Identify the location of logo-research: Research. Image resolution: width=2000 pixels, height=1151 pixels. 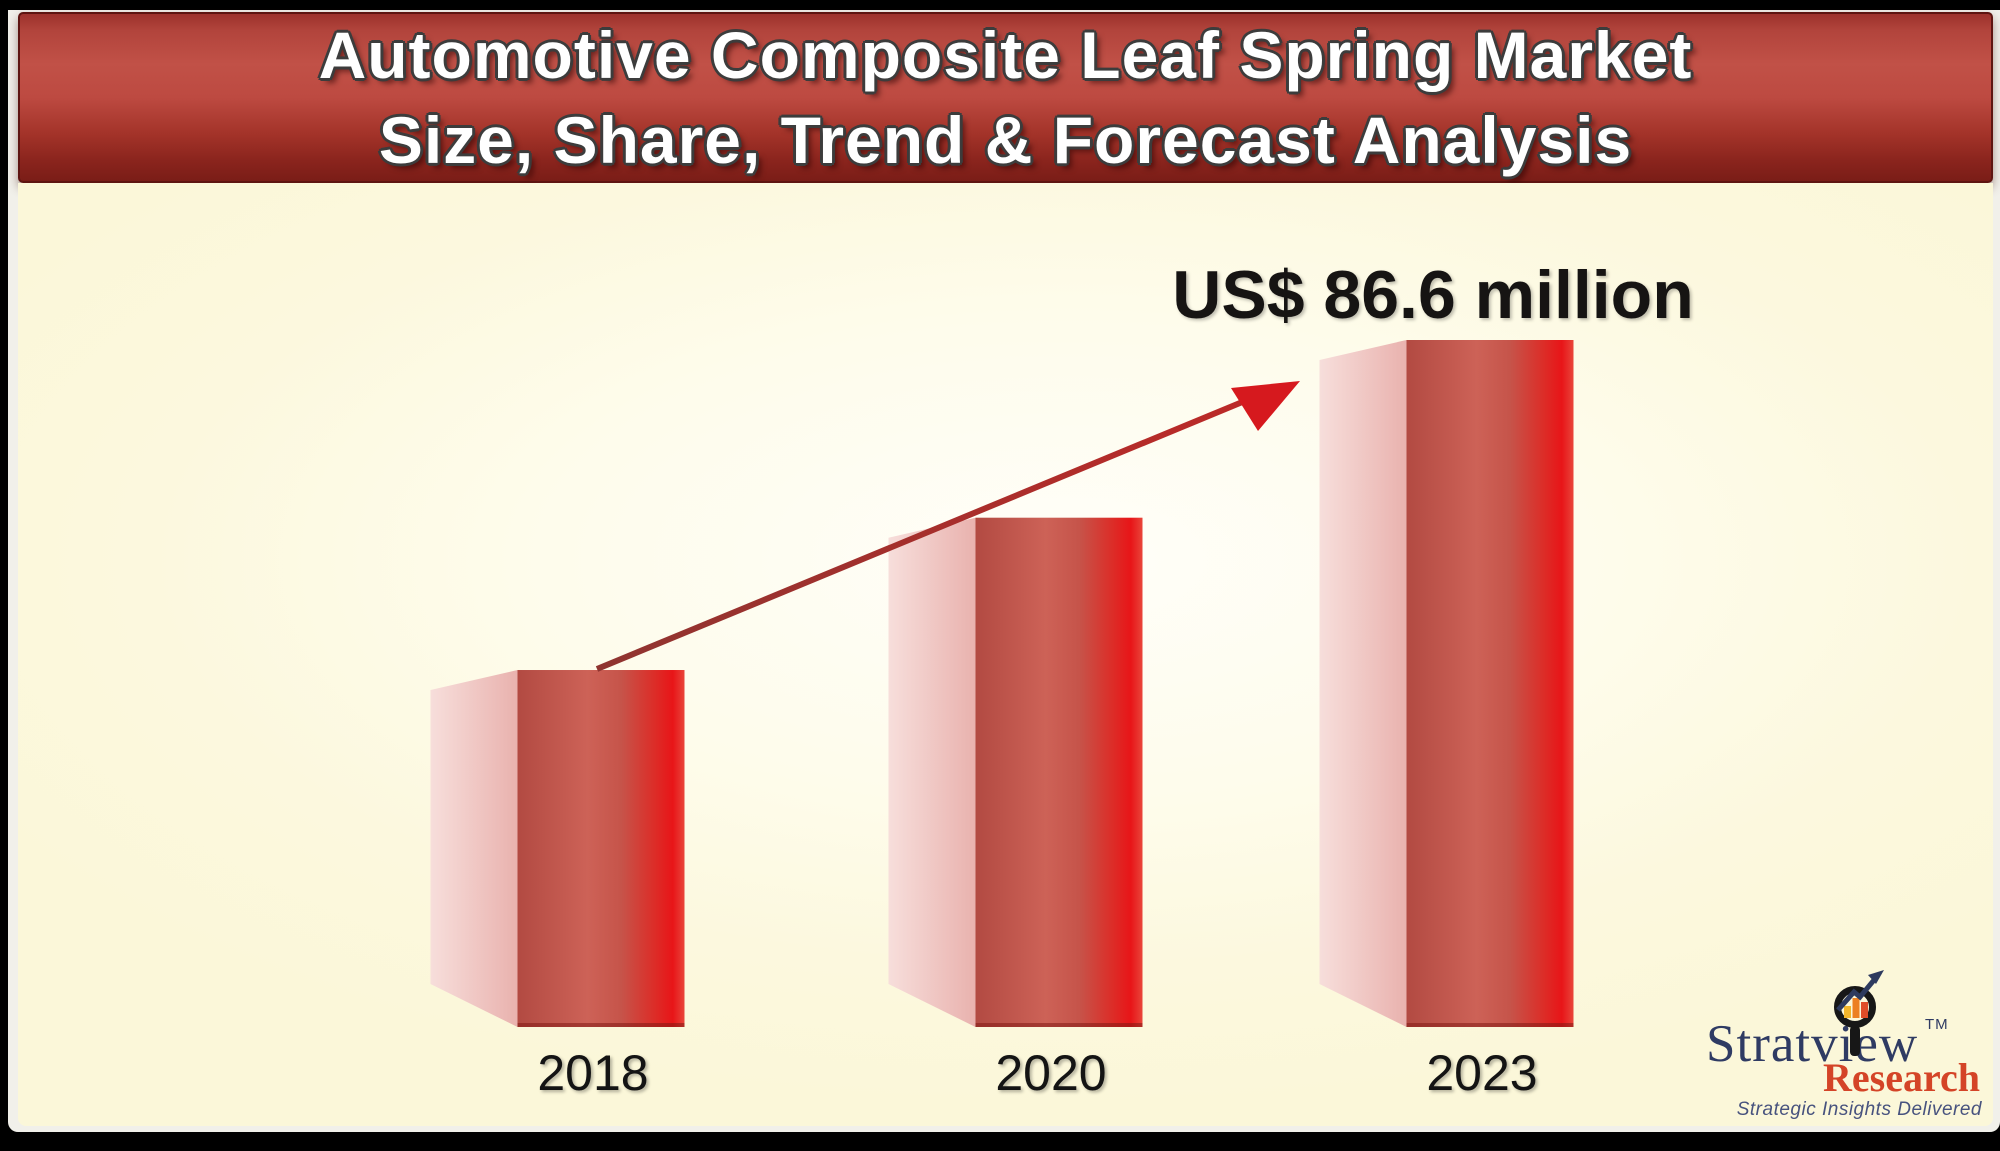
(1901, 1077).